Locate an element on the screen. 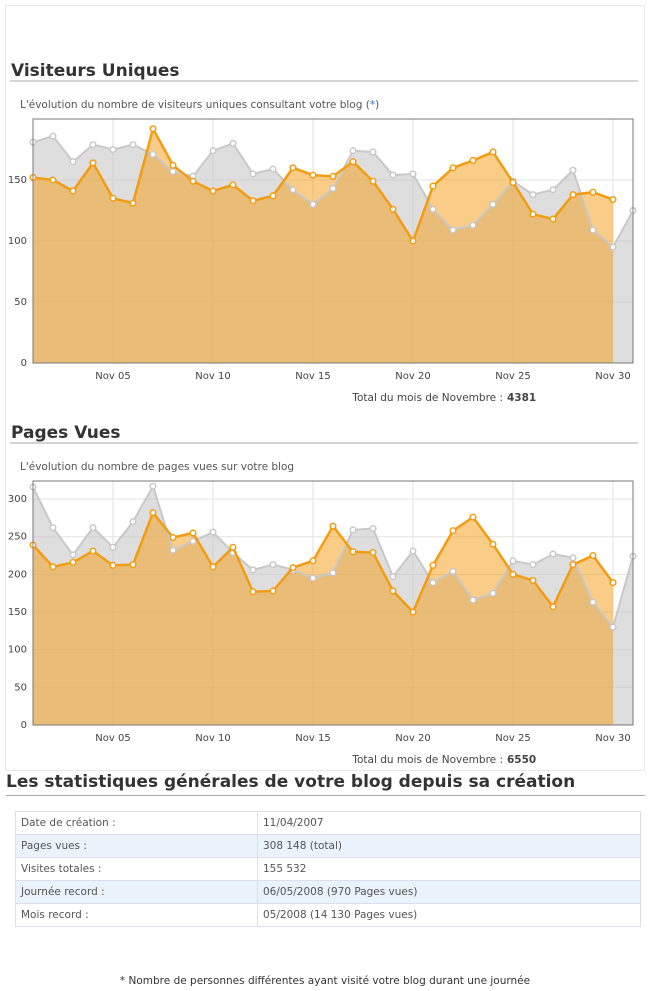 This screenshot has height=991, width=650. y-tick-label: 50 is located at coordinates (20, 687).